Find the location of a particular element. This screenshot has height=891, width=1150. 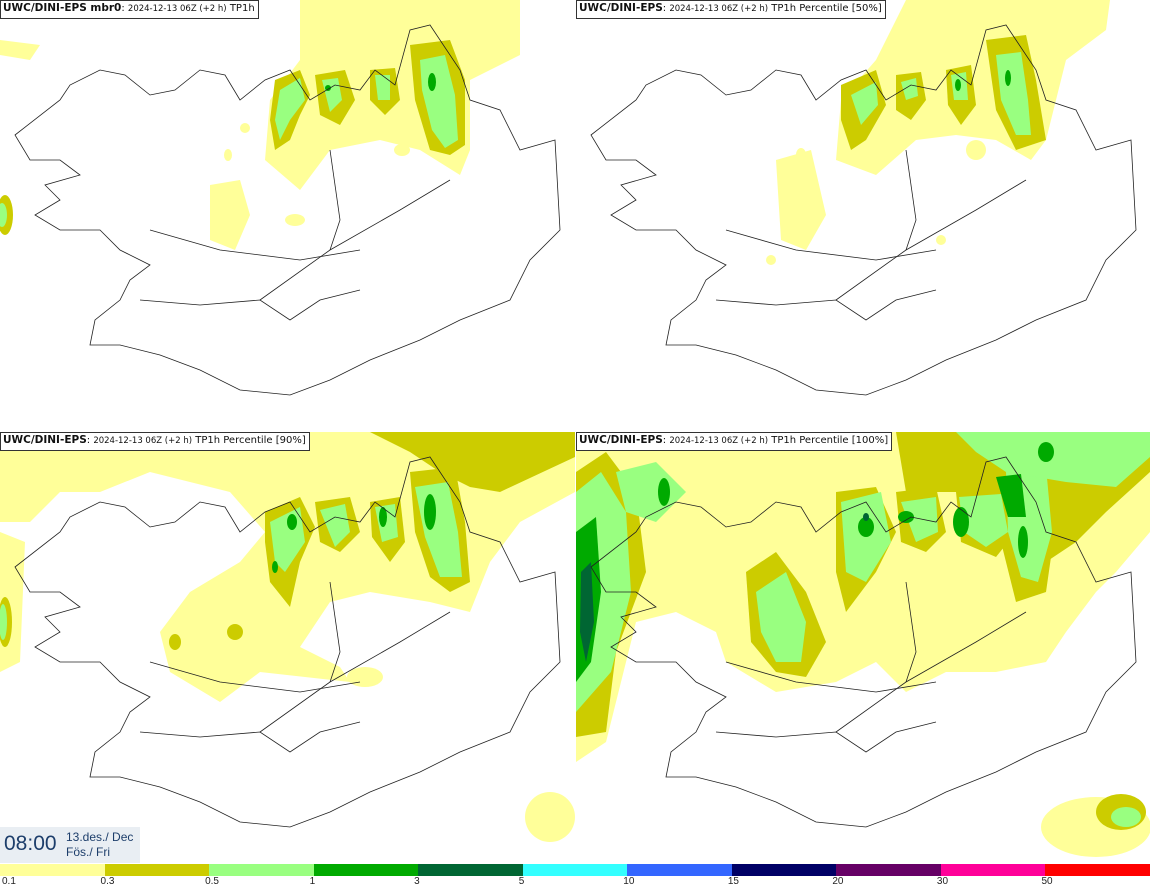

valid-date: 13.des./ Dec Fös./ Fri is located at coordinates (99, 845).